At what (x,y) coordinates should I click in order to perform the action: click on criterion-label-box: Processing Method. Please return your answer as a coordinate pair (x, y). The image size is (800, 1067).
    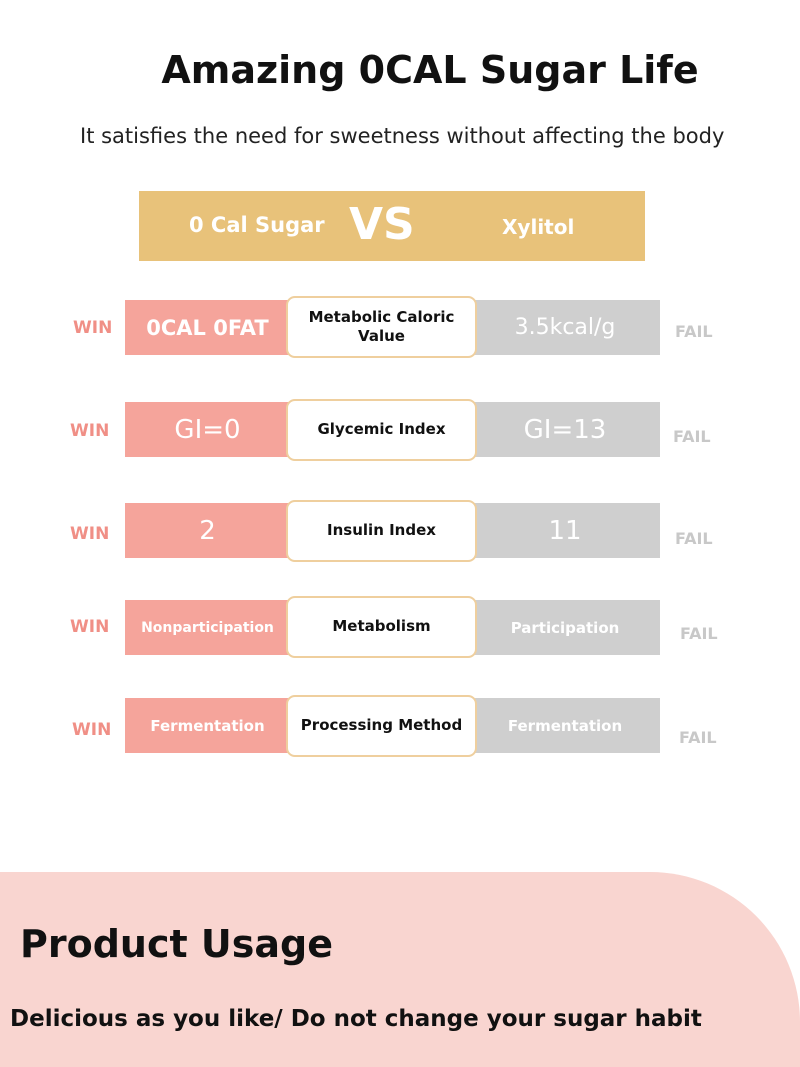
    Looking at the image, I should click on (381, 726).